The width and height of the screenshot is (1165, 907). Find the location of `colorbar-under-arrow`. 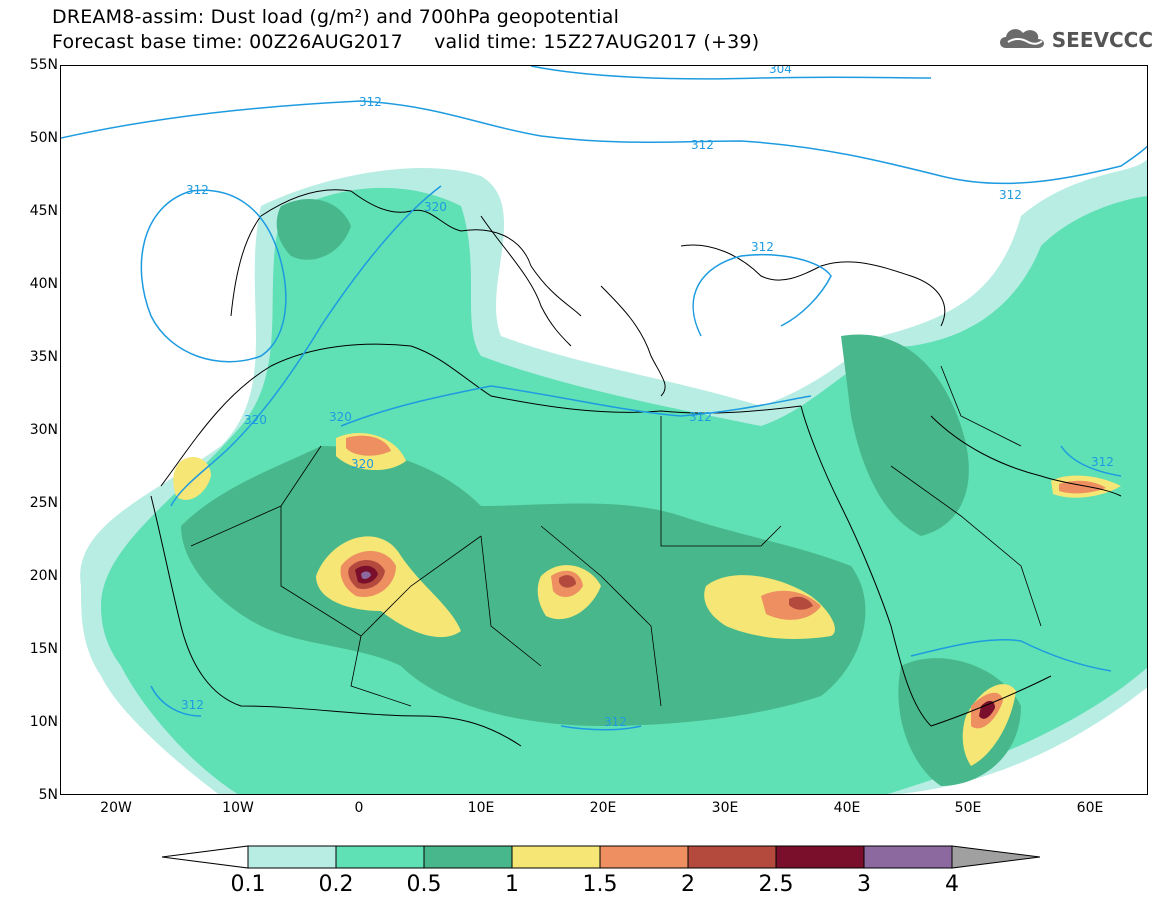

colorbar-under-arrow is located at coordinates (205, 857).